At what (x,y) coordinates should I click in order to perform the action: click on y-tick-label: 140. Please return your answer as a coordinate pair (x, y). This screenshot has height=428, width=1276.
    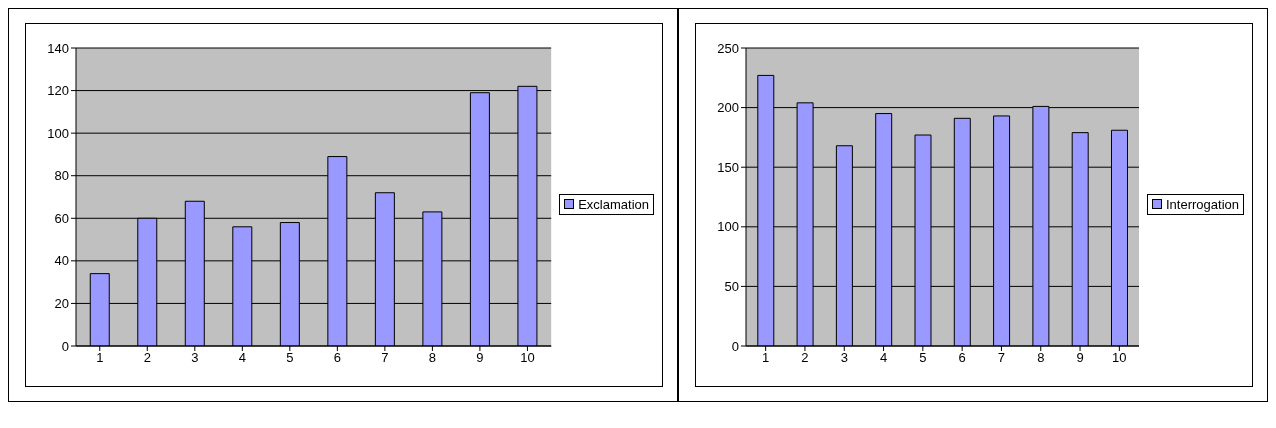
    Looking at the image, I should click on (58, 48).